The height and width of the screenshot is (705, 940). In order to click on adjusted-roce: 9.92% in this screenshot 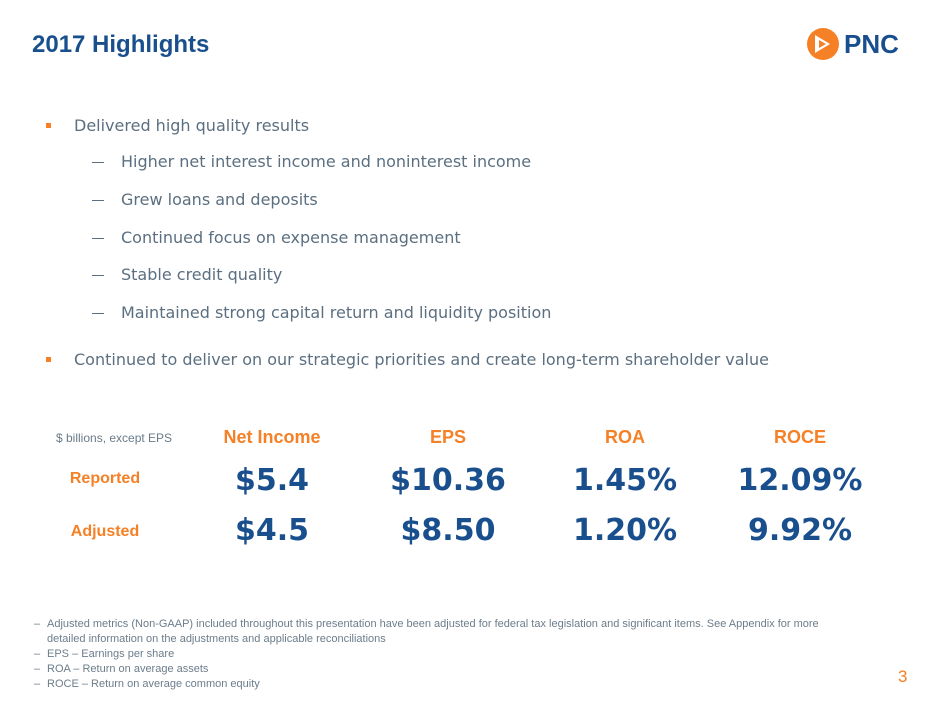, I will do `click(800, 530)`.